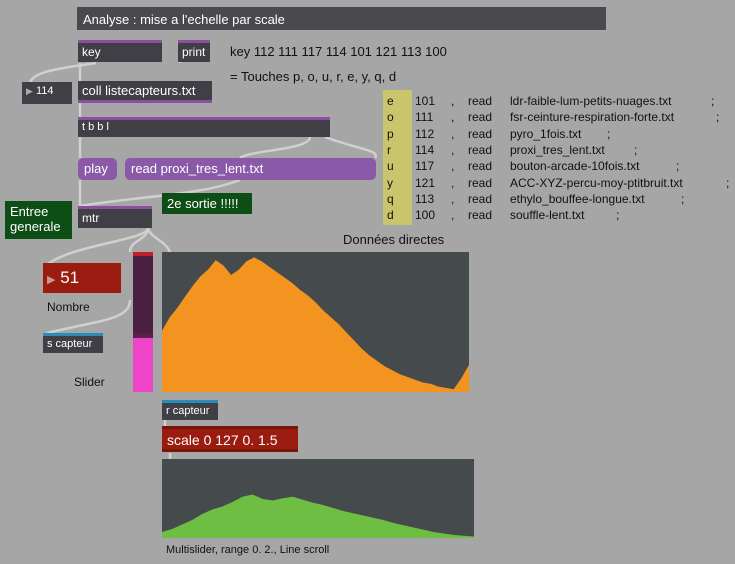 The width and height of the screenshot is (735, 564). I want to click on coll-object-label: coll listecapteurs.txt, so click(139, 90).